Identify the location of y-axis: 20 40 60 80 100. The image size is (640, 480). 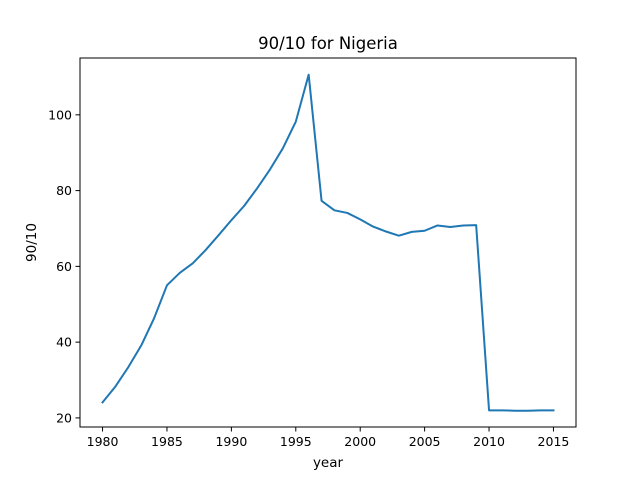
(64, 266).